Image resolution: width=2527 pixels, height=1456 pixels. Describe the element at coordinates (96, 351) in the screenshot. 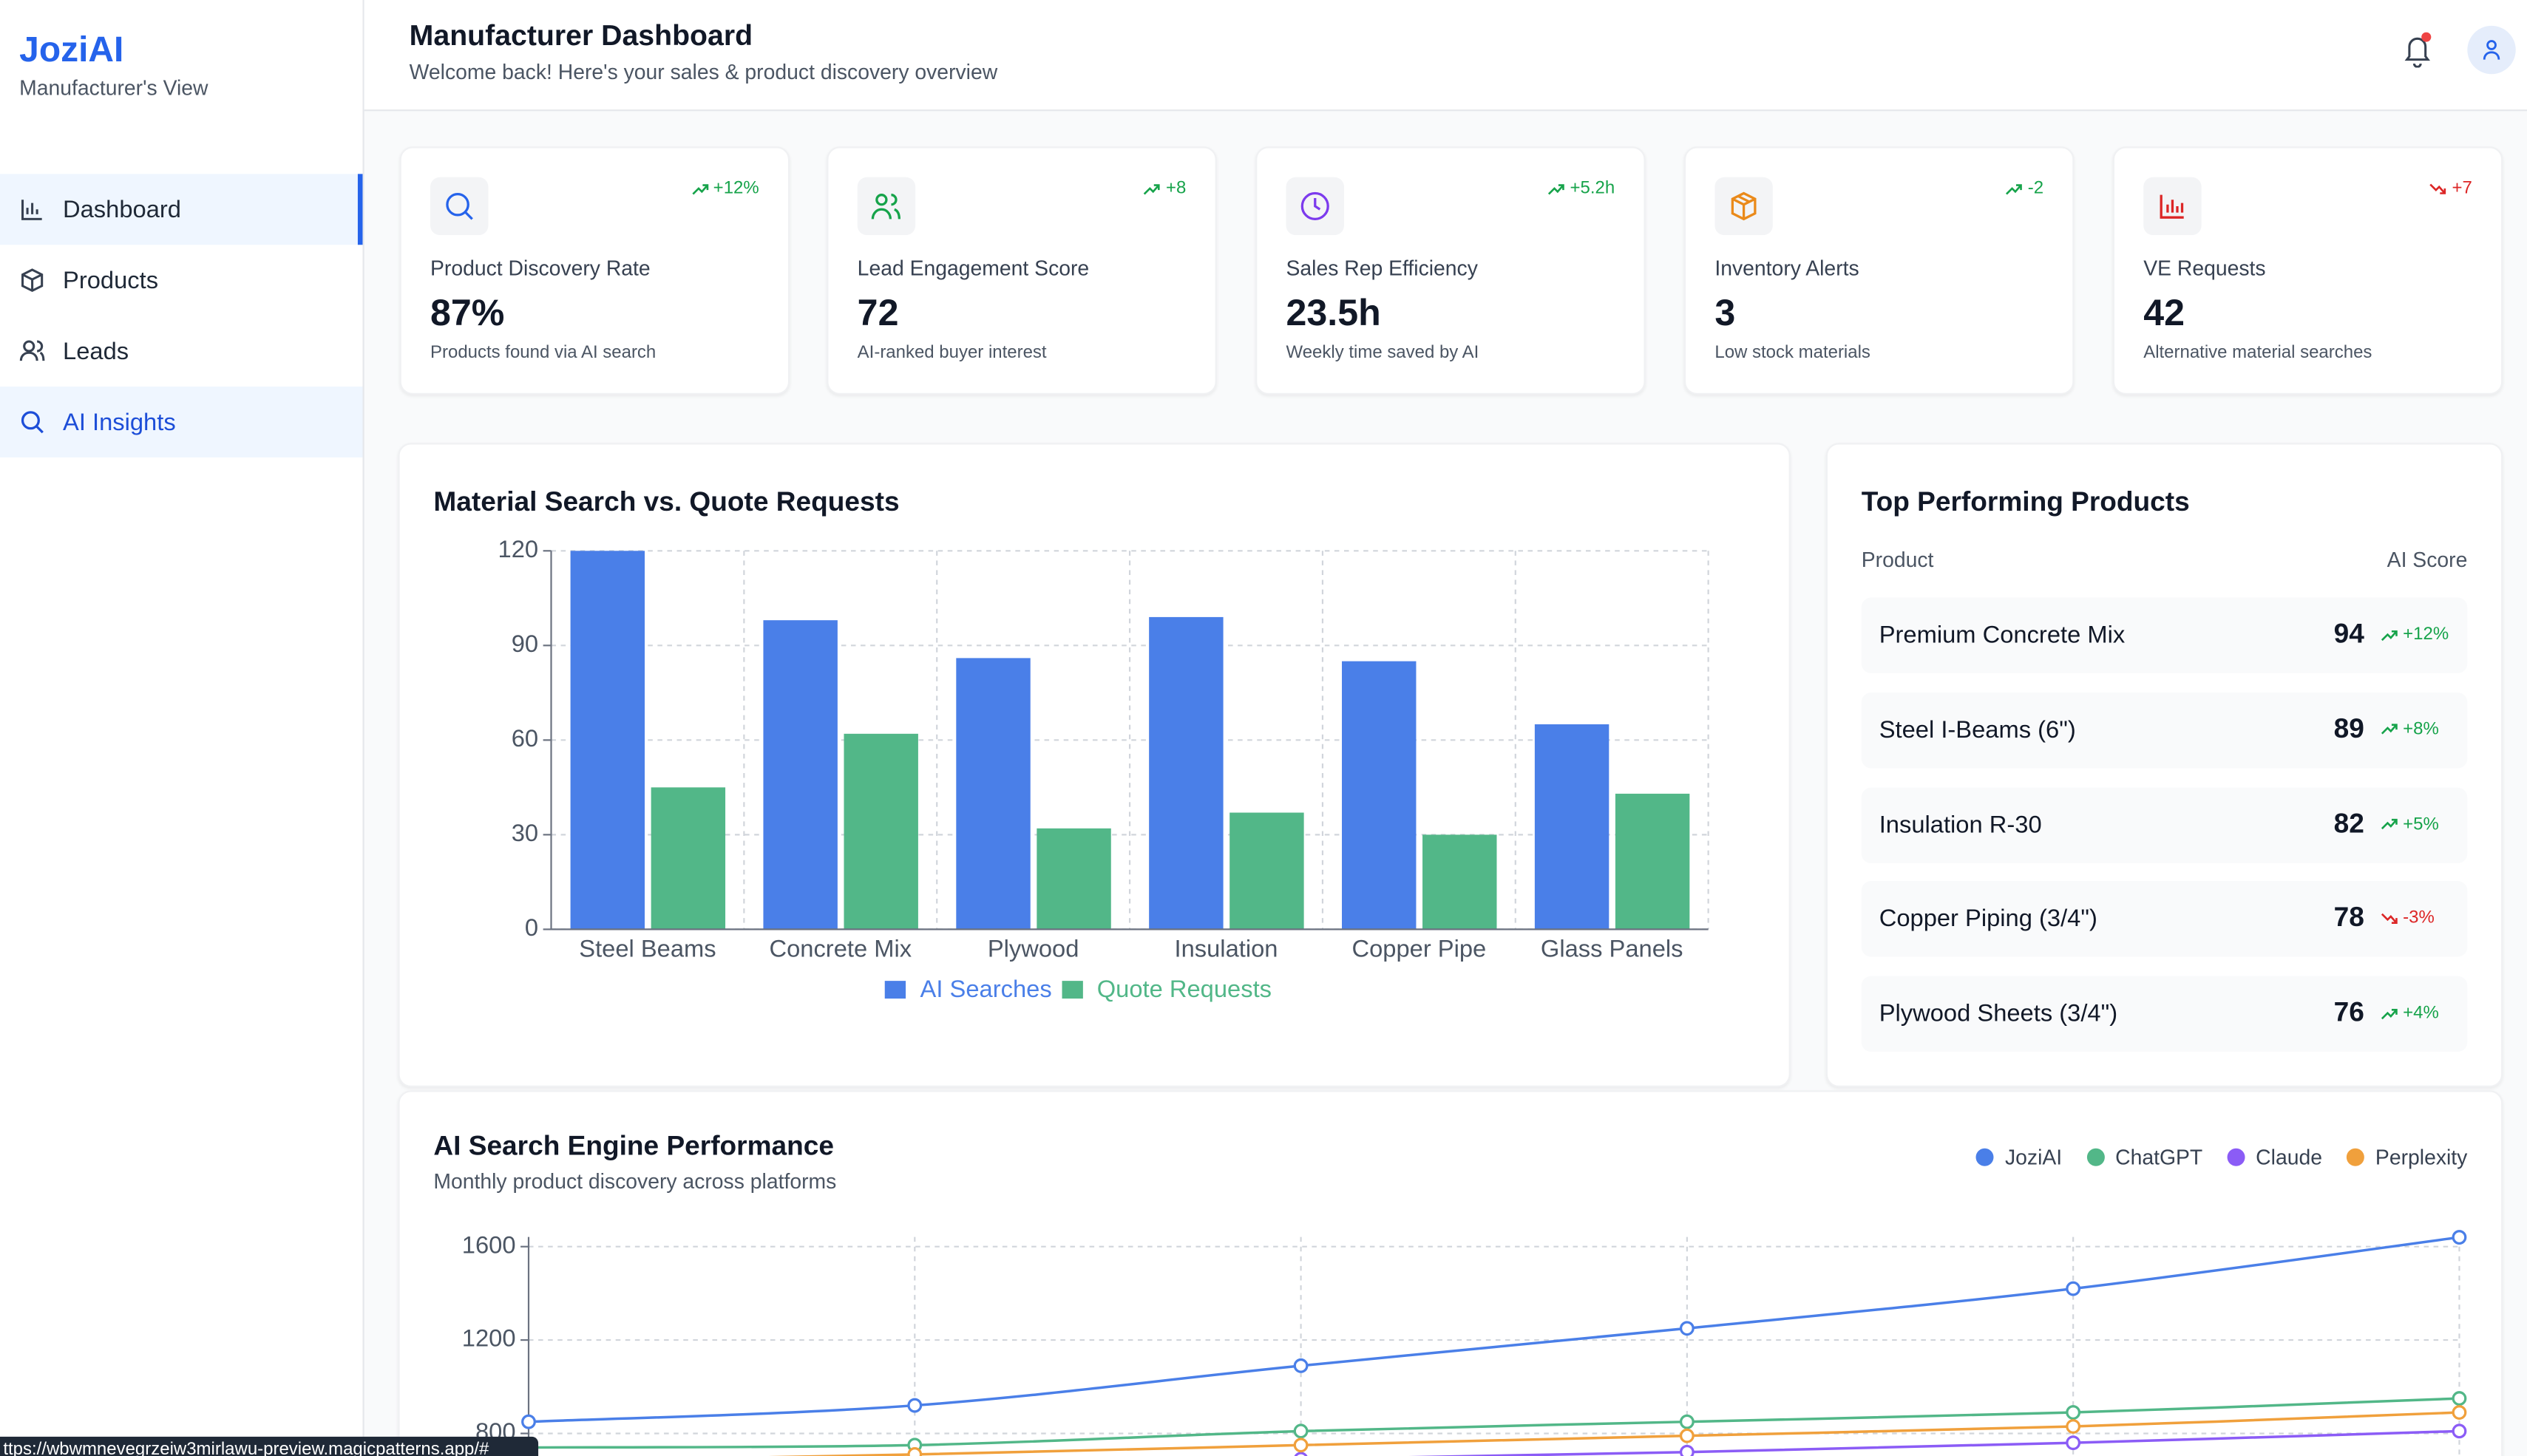

I see `nav-label: Leads` at that location.